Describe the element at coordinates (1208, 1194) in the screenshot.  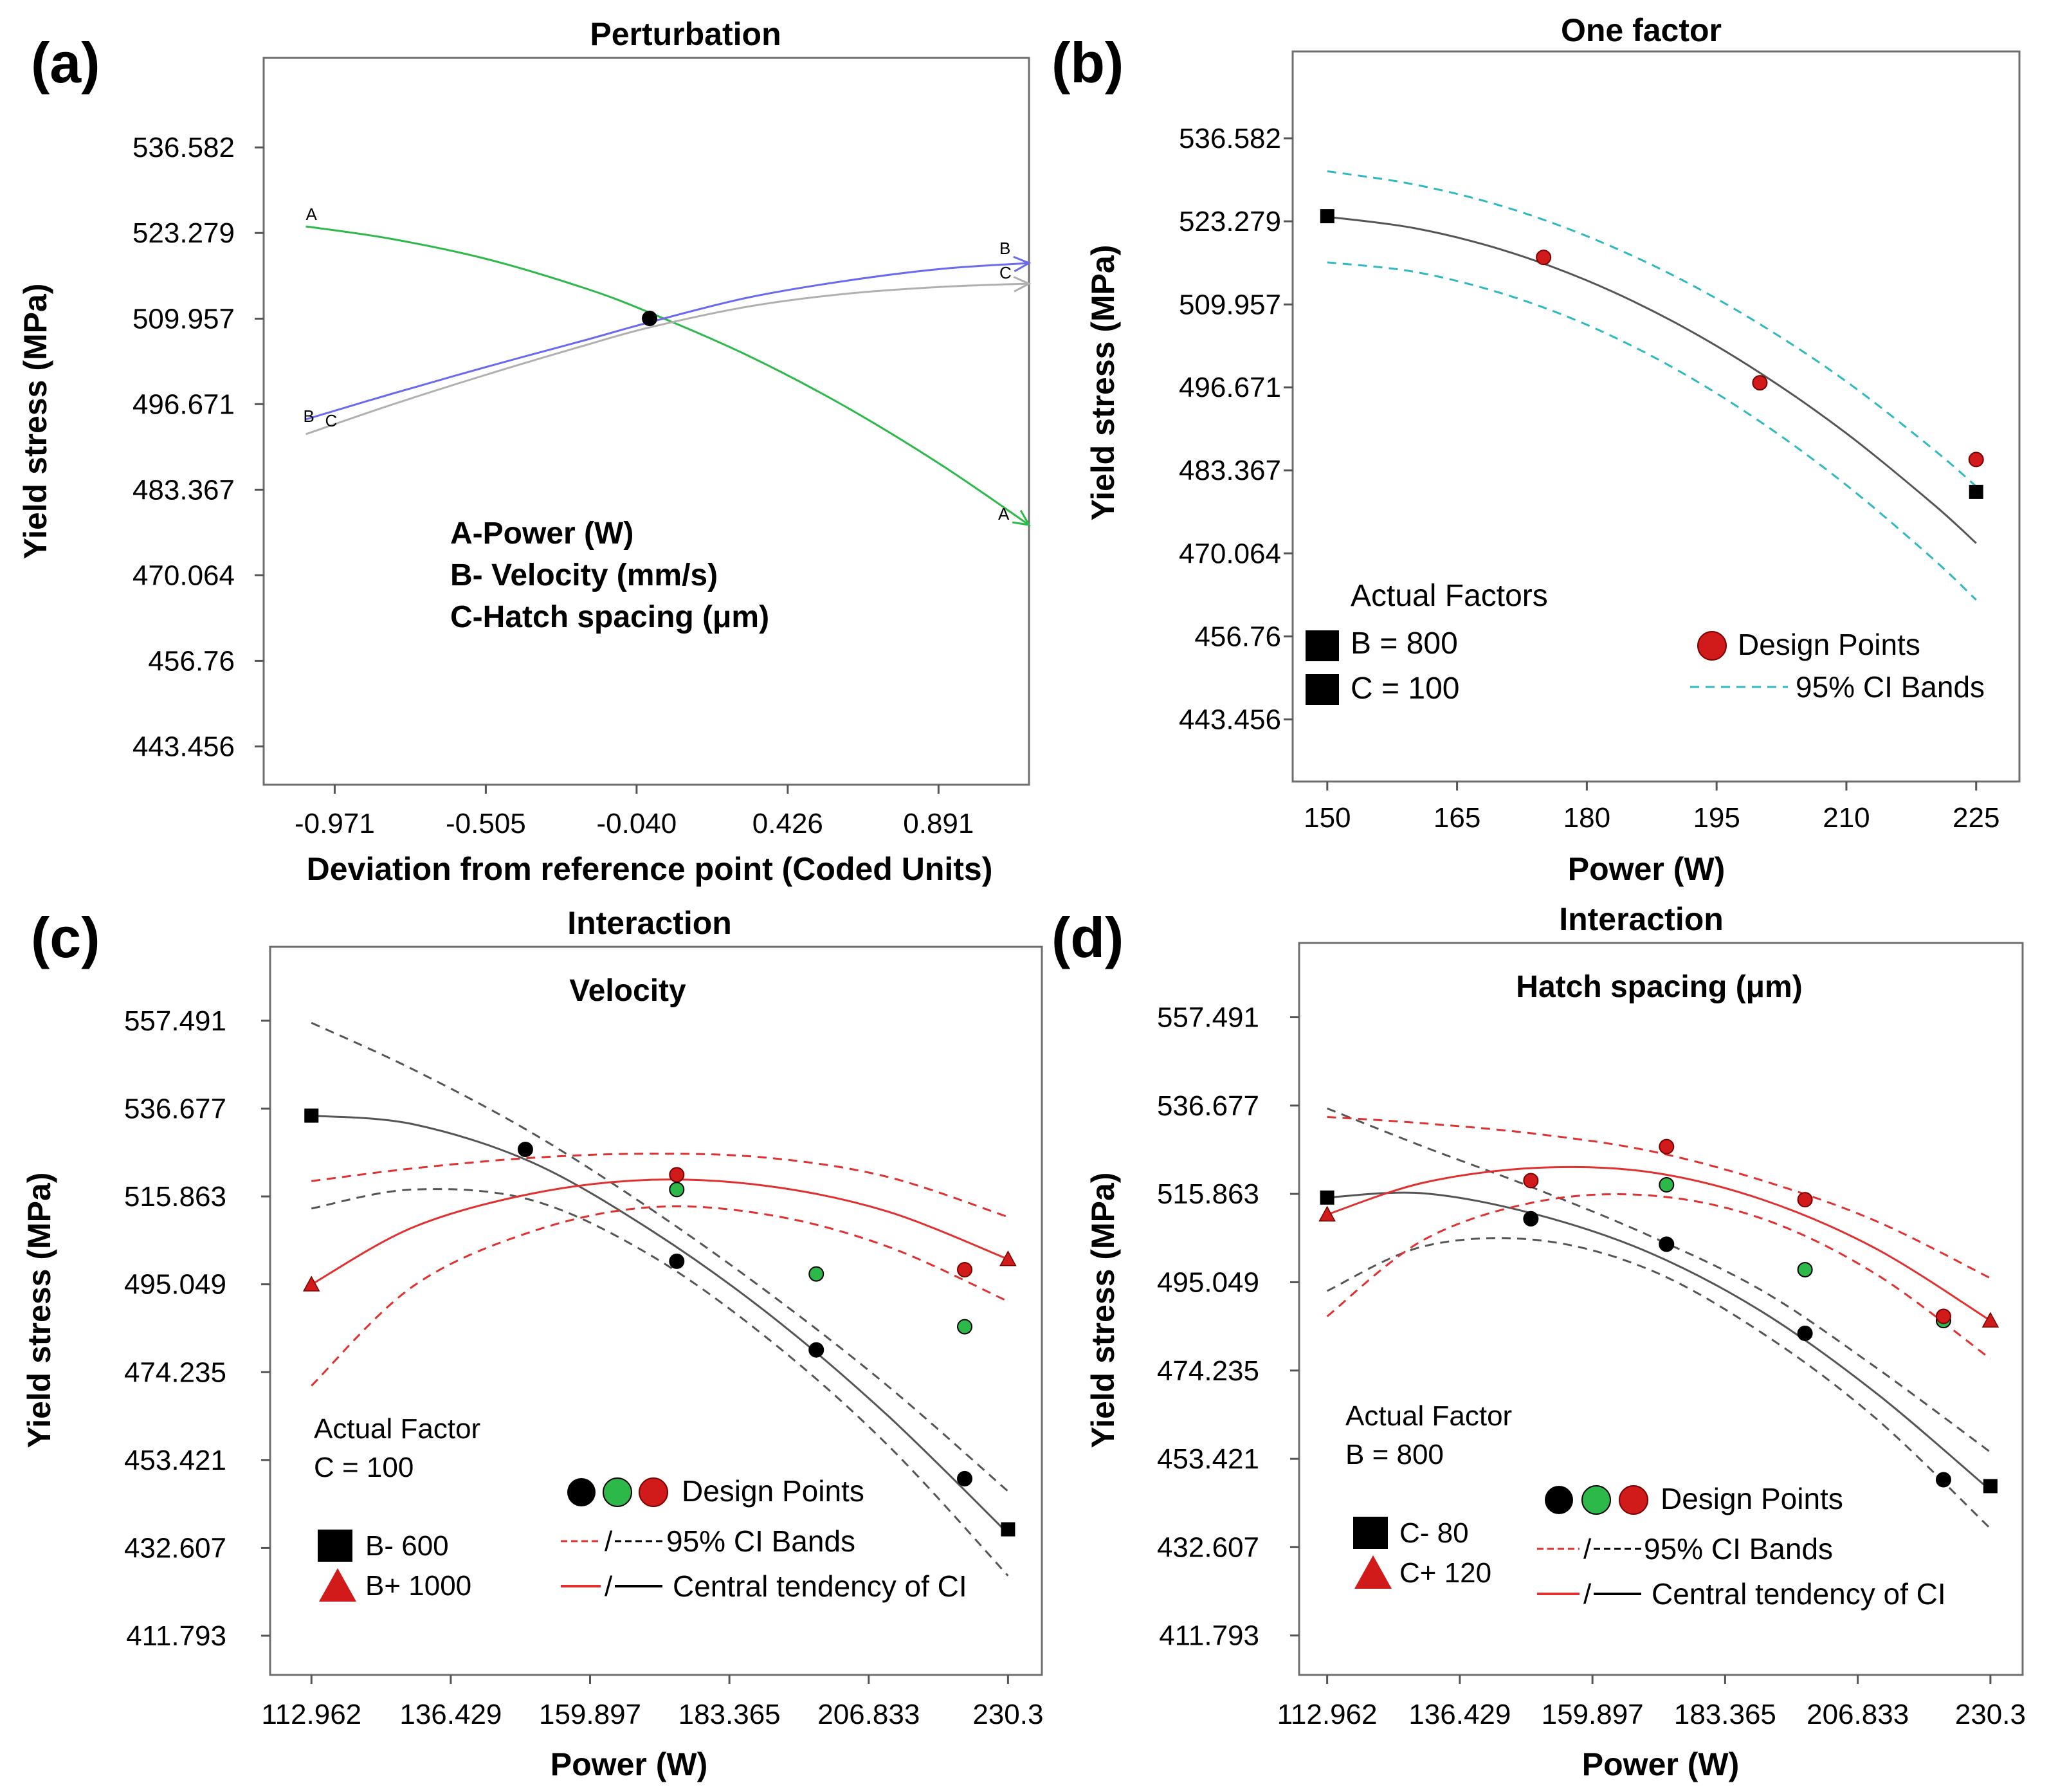
I see `y-tick-label: 515.863` at that location.